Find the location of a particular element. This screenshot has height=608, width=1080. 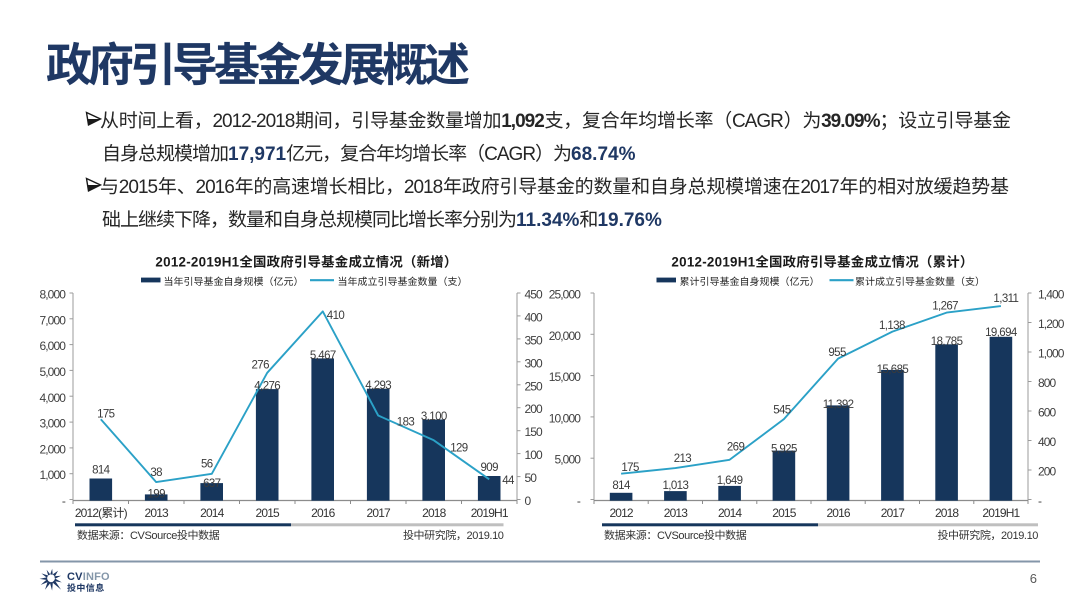

svg-text: 2012(累计) is located at coordinates (101, 513).